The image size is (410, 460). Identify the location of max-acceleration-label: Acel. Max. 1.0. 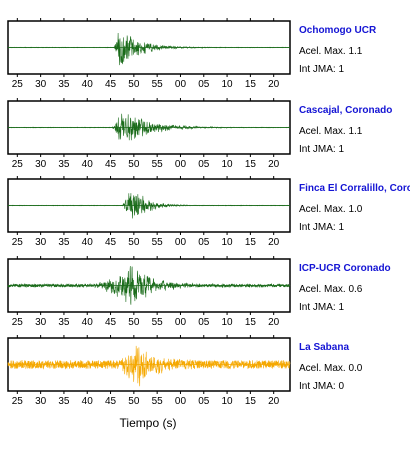
(331, 209).